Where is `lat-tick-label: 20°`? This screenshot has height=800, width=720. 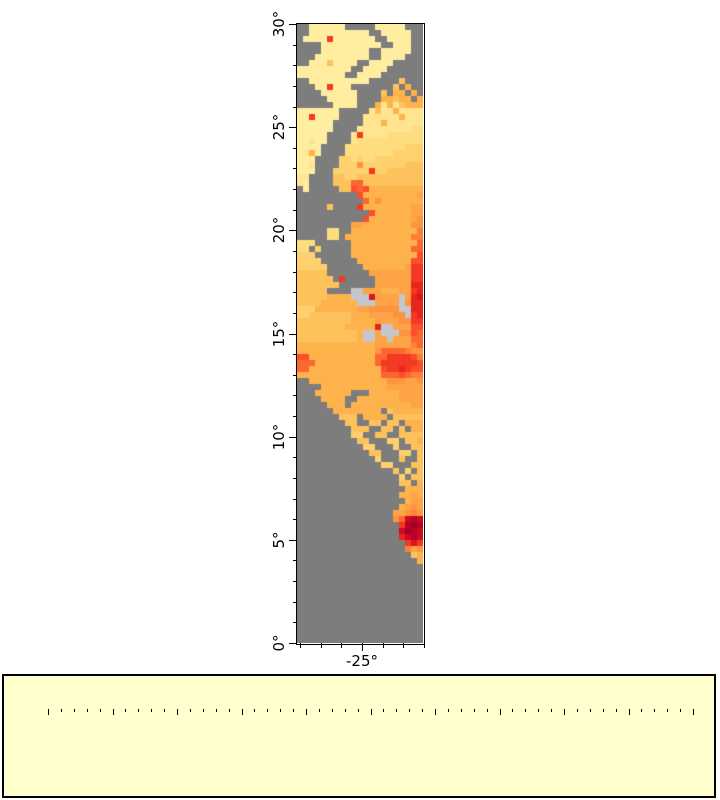
lat-tick-label: 20° is located at coordinates (279, 230).